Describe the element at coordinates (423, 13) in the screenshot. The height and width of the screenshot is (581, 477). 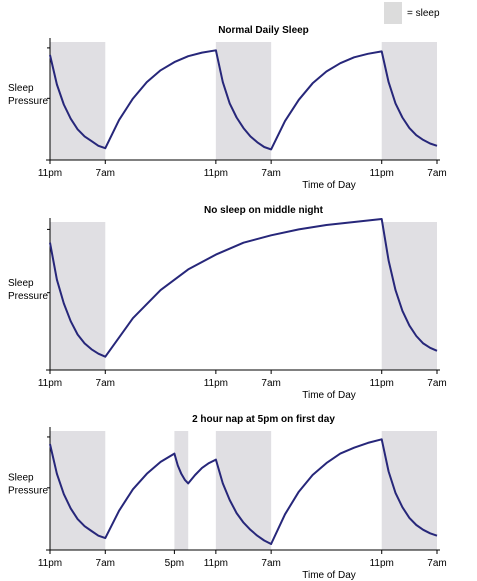
I see `legend-sleep-label: = sleep` at that location.